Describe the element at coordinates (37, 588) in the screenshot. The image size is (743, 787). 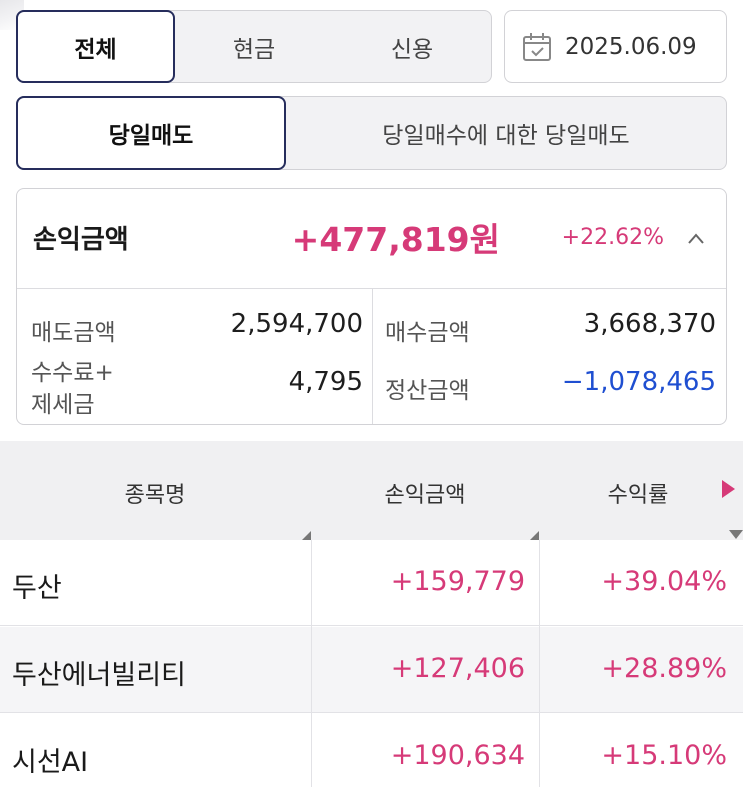
I see `stock-name: 두산` at that location.